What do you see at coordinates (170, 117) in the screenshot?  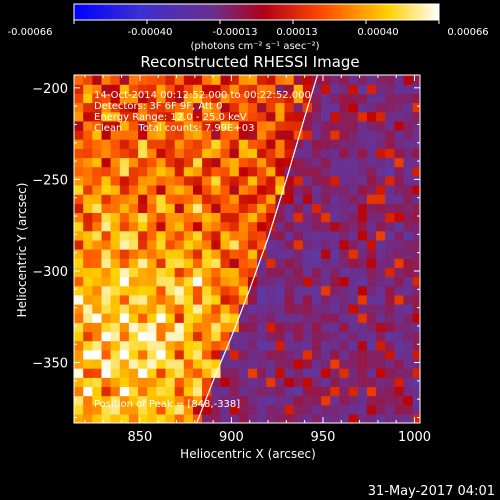 I see `annotation-energy-range: Energy Range: 12.0 - 25.0 keV` at bounding box center [170, 117].